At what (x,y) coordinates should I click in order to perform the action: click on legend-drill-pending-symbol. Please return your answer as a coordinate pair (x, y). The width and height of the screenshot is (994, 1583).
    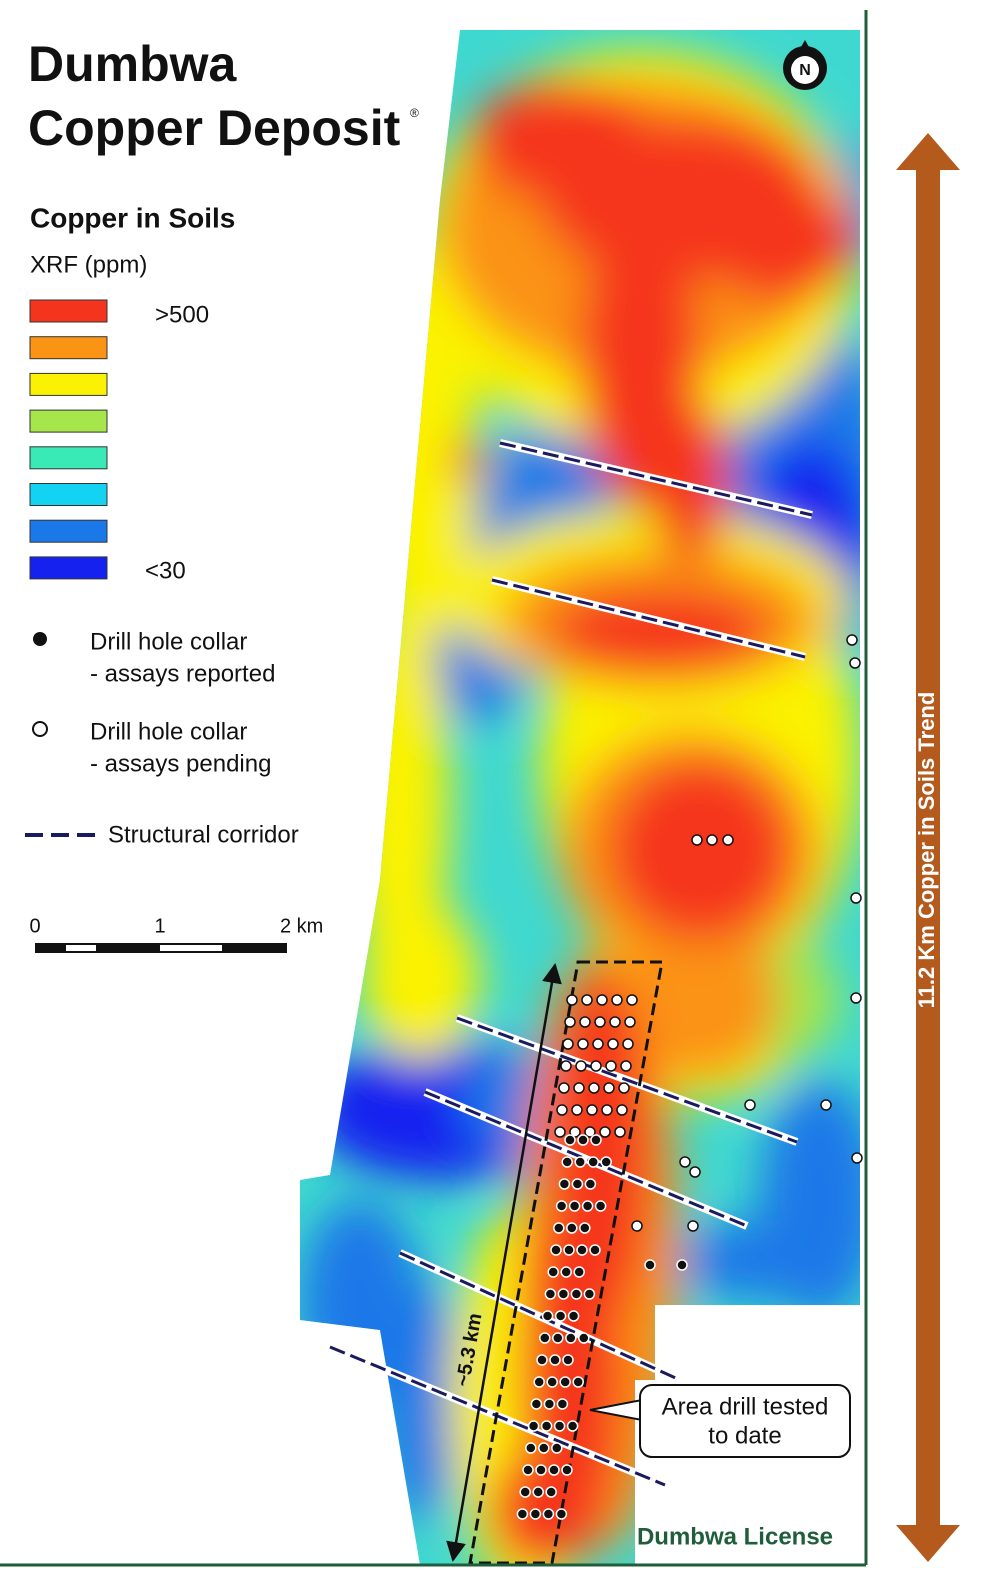
    Looking at the image, I should click on (40, 729).